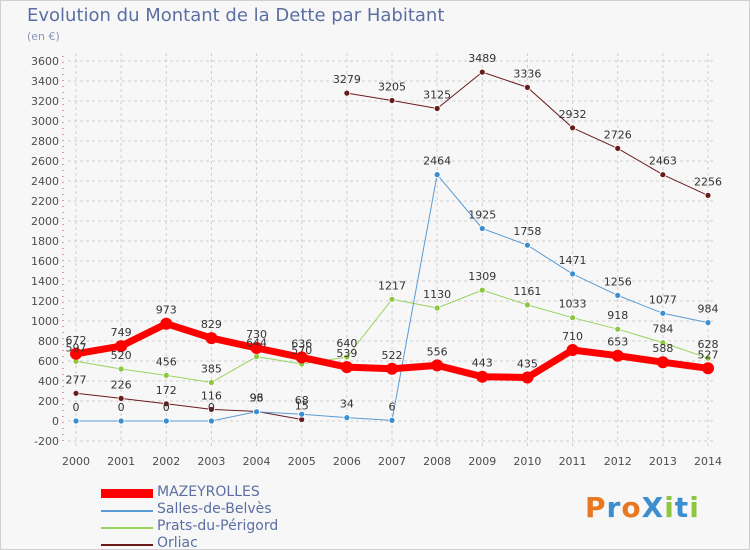  I want to click on data-label: 628, so click(708, 344).